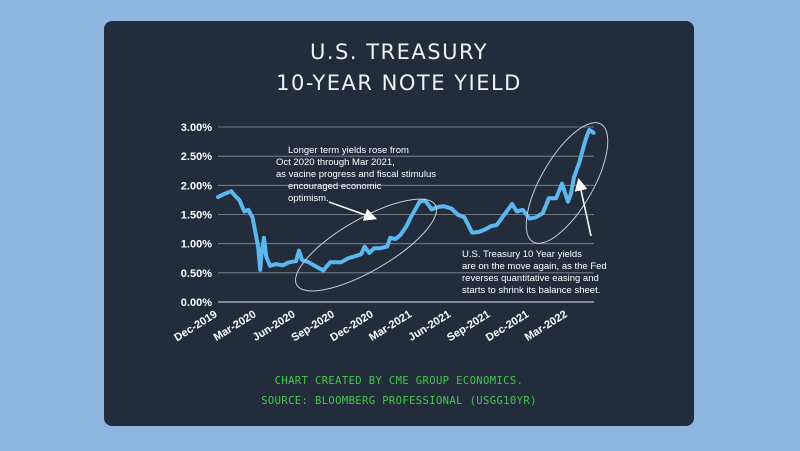  Describe the element at coordinates (235, 325) in the screenshot. I see `x-tick-label: Mar-2020` at that location.